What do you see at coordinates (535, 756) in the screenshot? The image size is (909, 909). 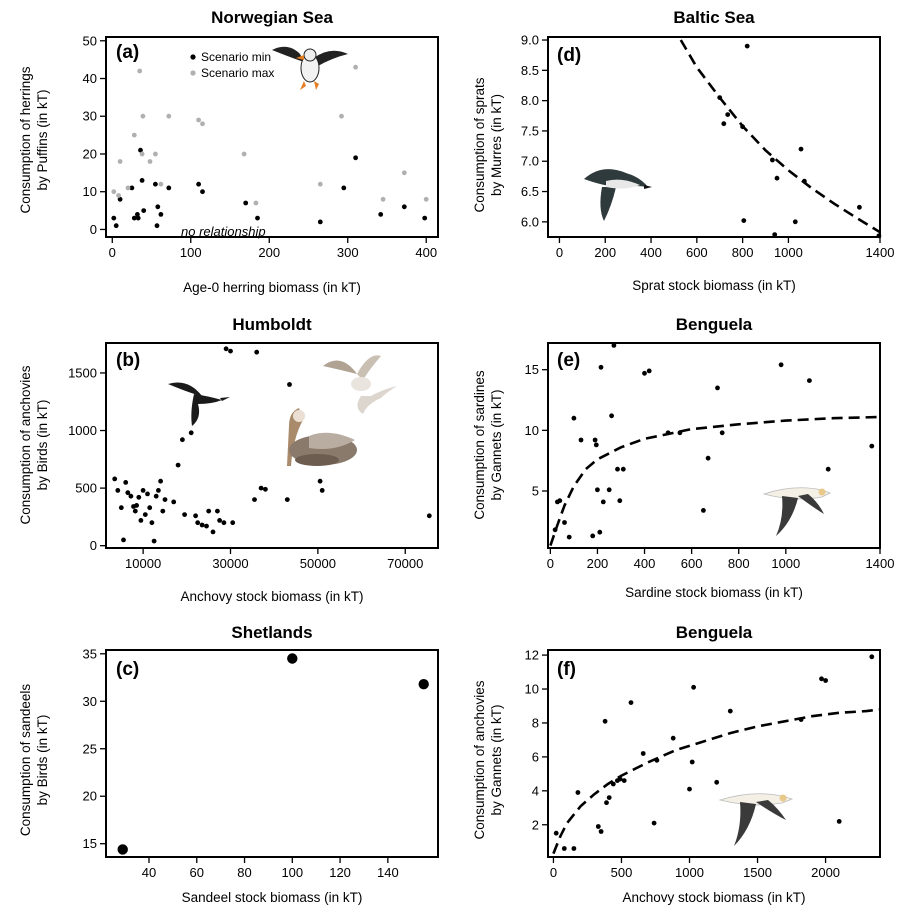 I see `y-tick-label: 6` at bounding box center [535, 756].